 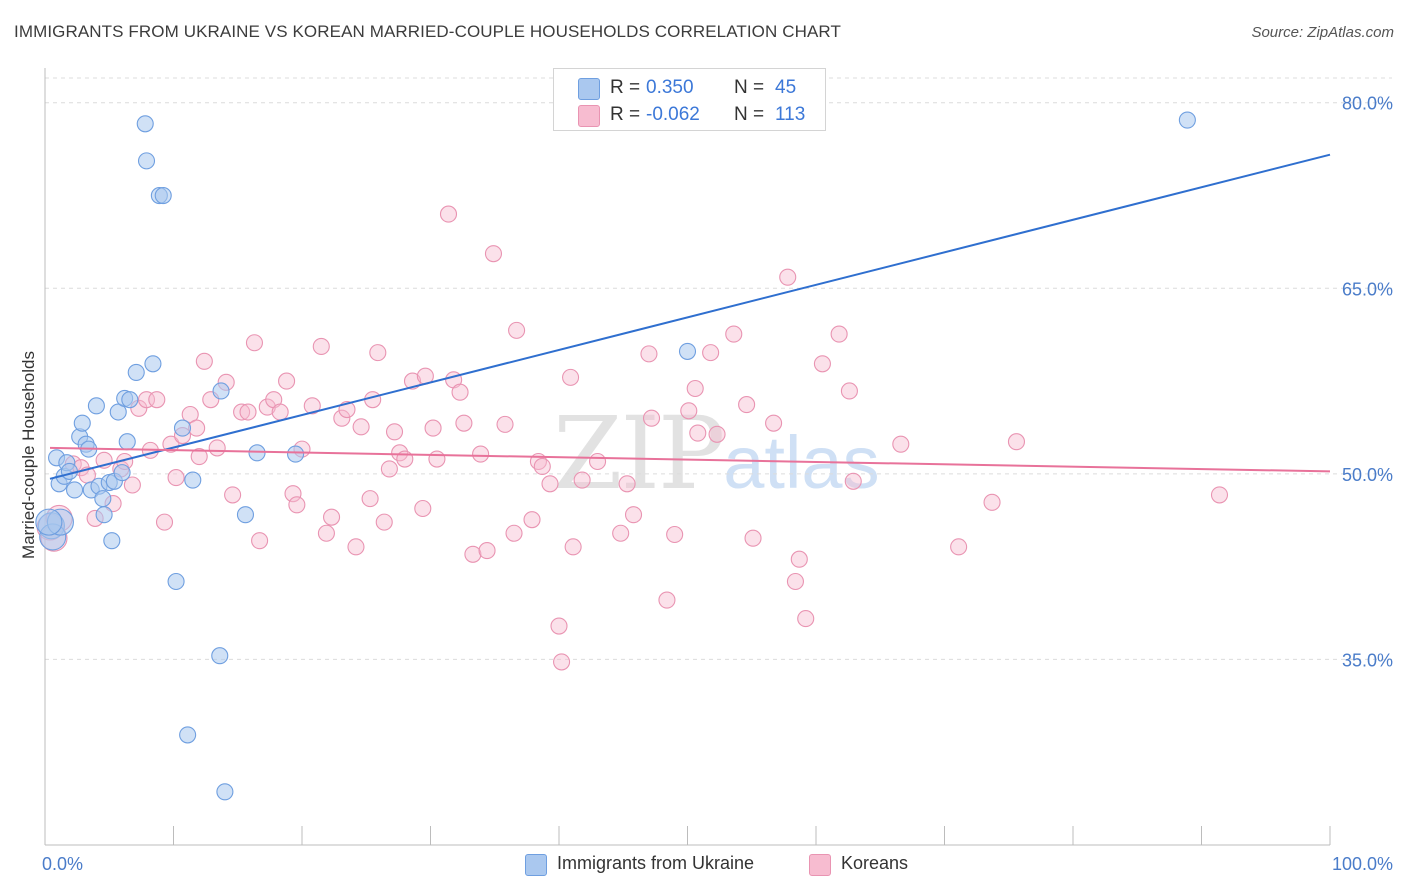 What do you see at coordinates (786, 87) in the screenshot?
I see `legend-n-value: 45` at bounding box center [786, 87].